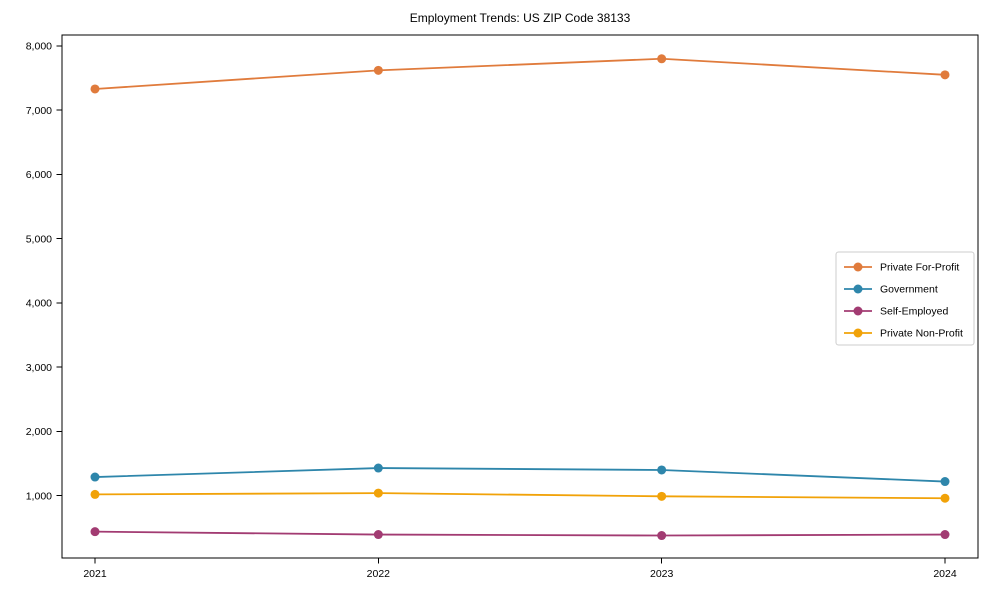  What do you see at coordinates (520, 533) in the screenshot?
I see `series-line-self-employed` at bounding box center [520, 533].